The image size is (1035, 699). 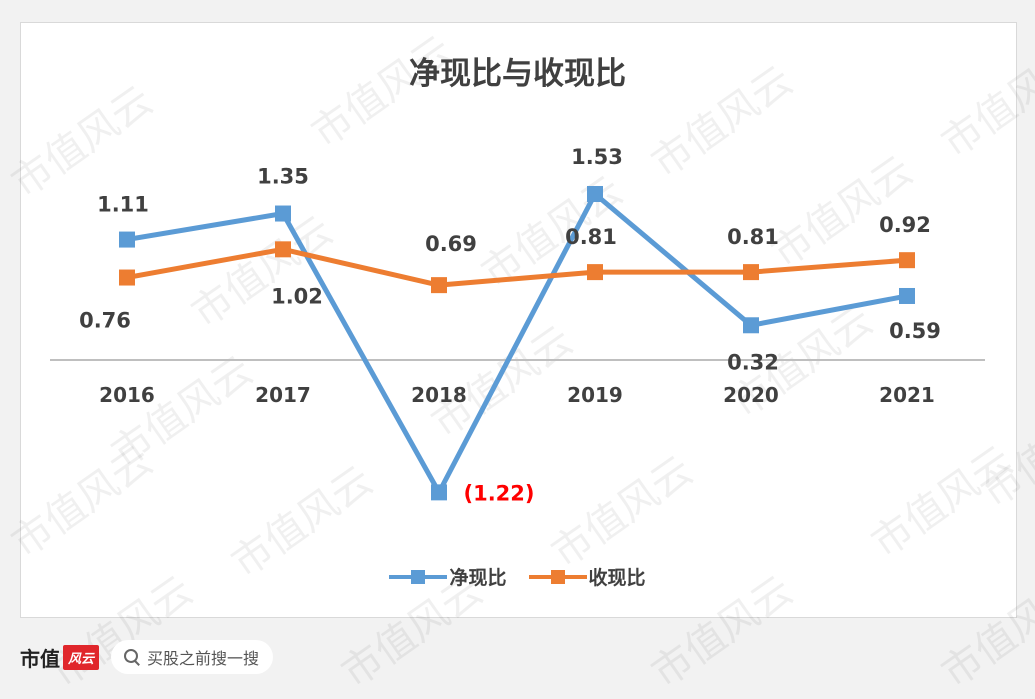 I want to click on legend: 净现比 收现比, so click(x=517, y=576).